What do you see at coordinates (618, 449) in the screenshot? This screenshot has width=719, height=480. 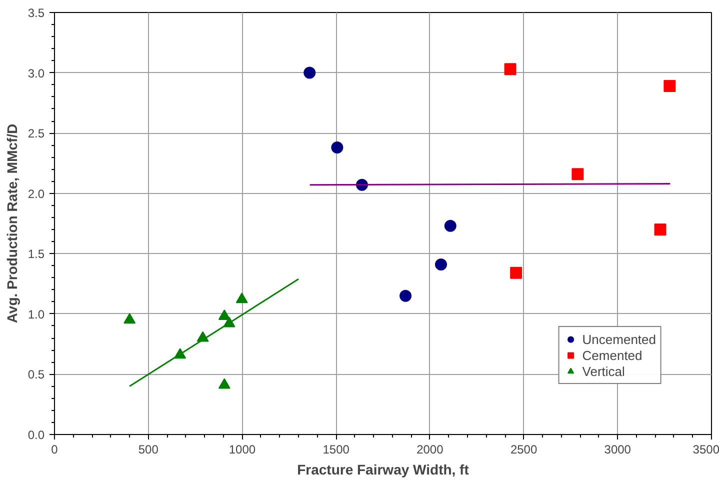 I see `x-tick-label: 3000` at bounding box center [618, 449].